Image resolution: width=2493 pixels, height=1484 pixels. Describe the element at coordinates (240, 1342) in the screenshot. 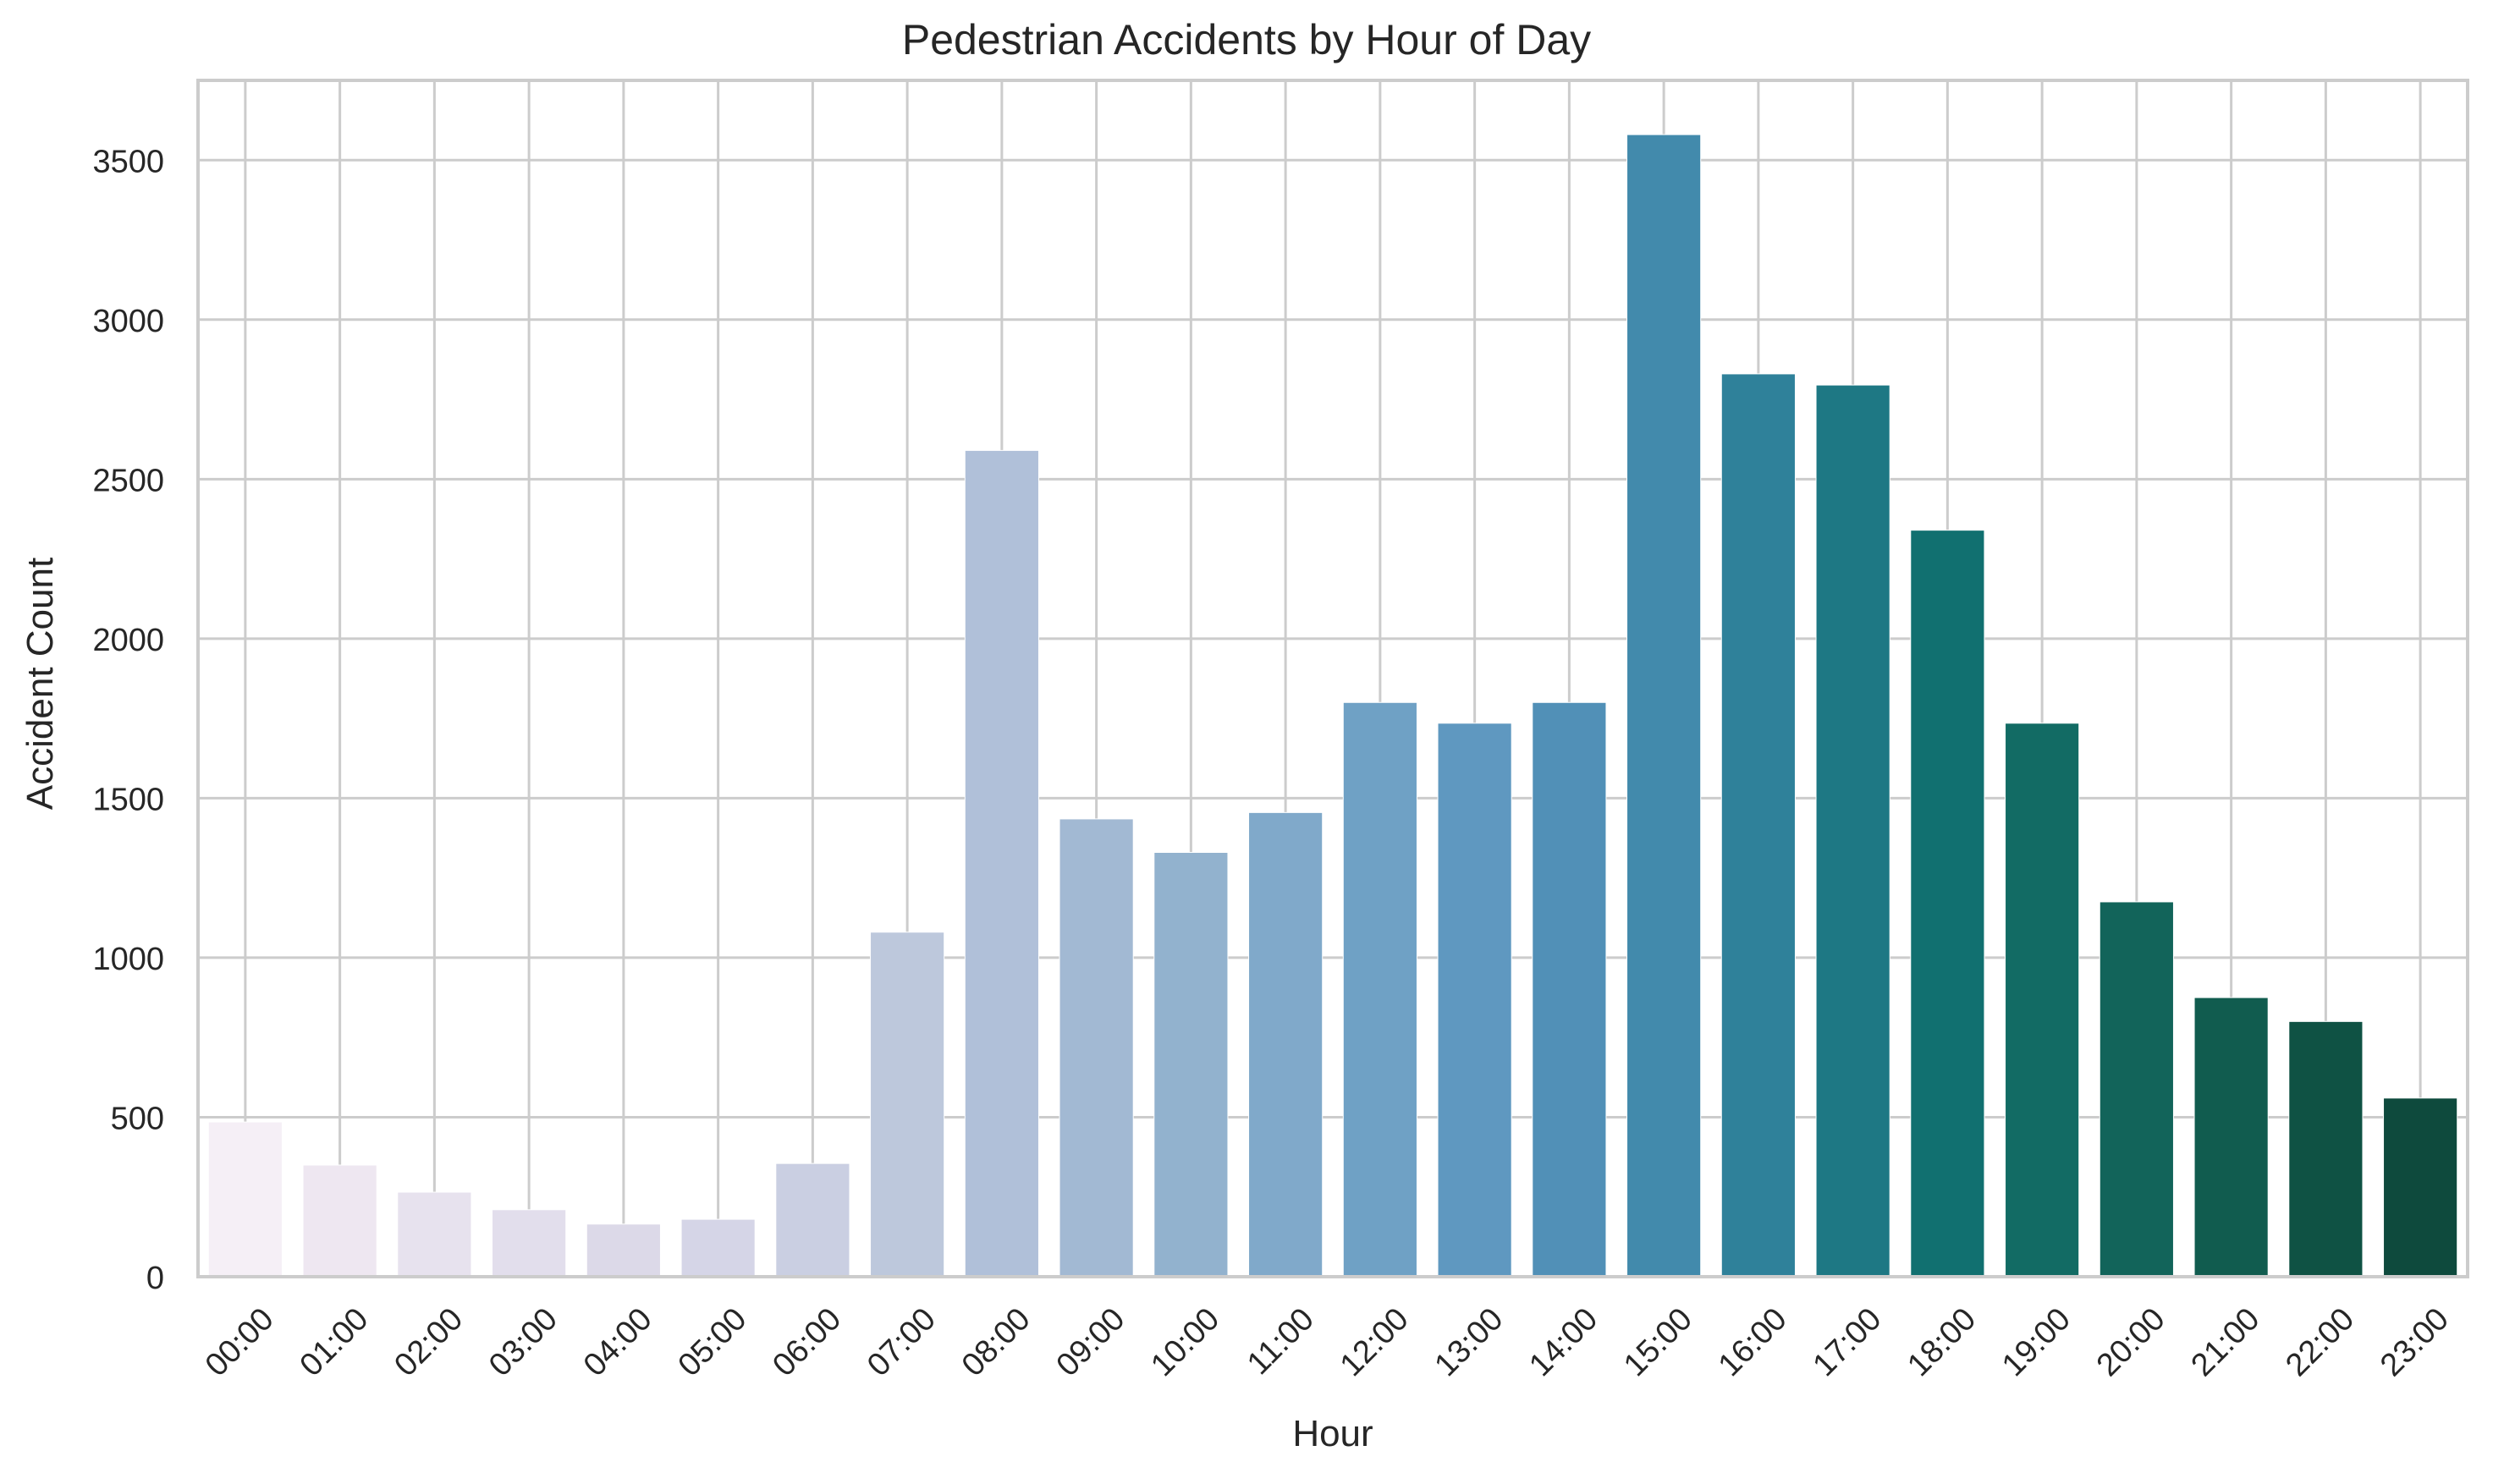

I see `x-tick-label: 00:00` at that location.